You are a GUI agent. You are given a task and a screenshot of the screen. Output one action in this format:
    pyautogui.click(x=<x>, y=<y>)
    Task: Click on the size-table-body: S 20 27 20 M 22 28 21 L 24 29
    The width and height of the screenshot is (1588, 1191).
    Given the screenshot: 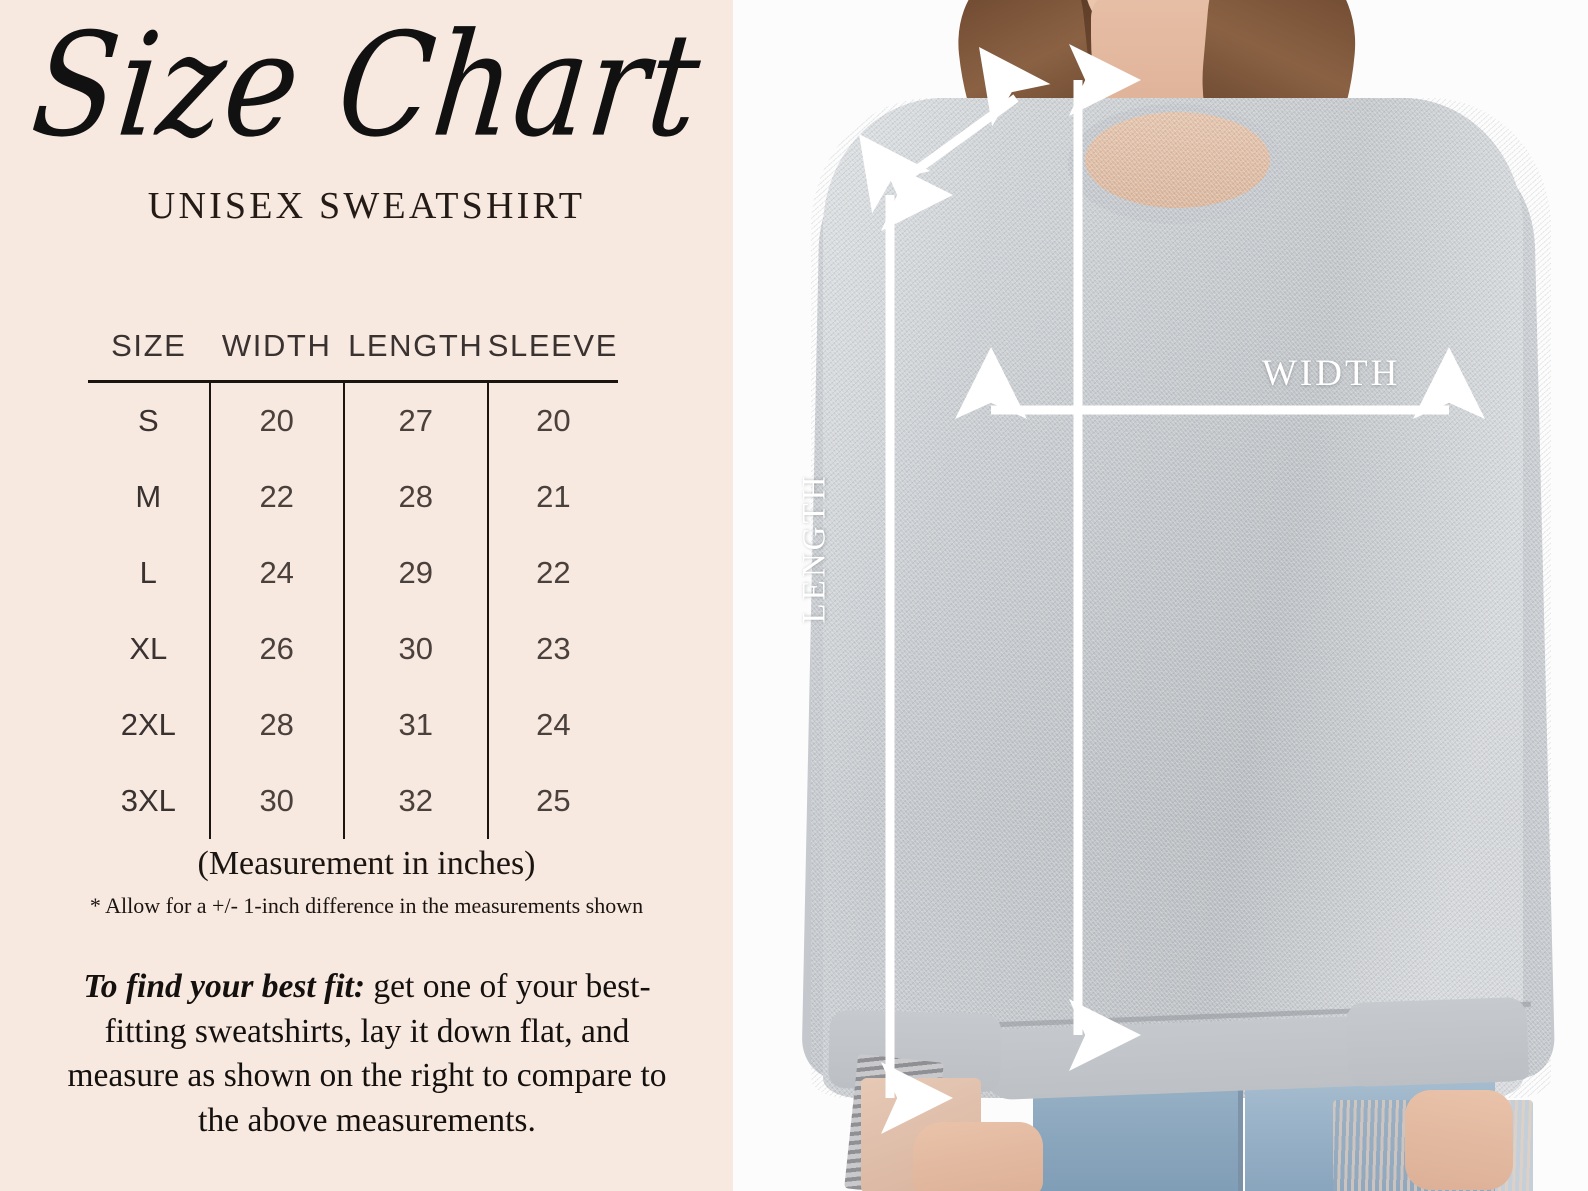 What is the action you would take?
    pyautogui.click(x=353, y=610)
    